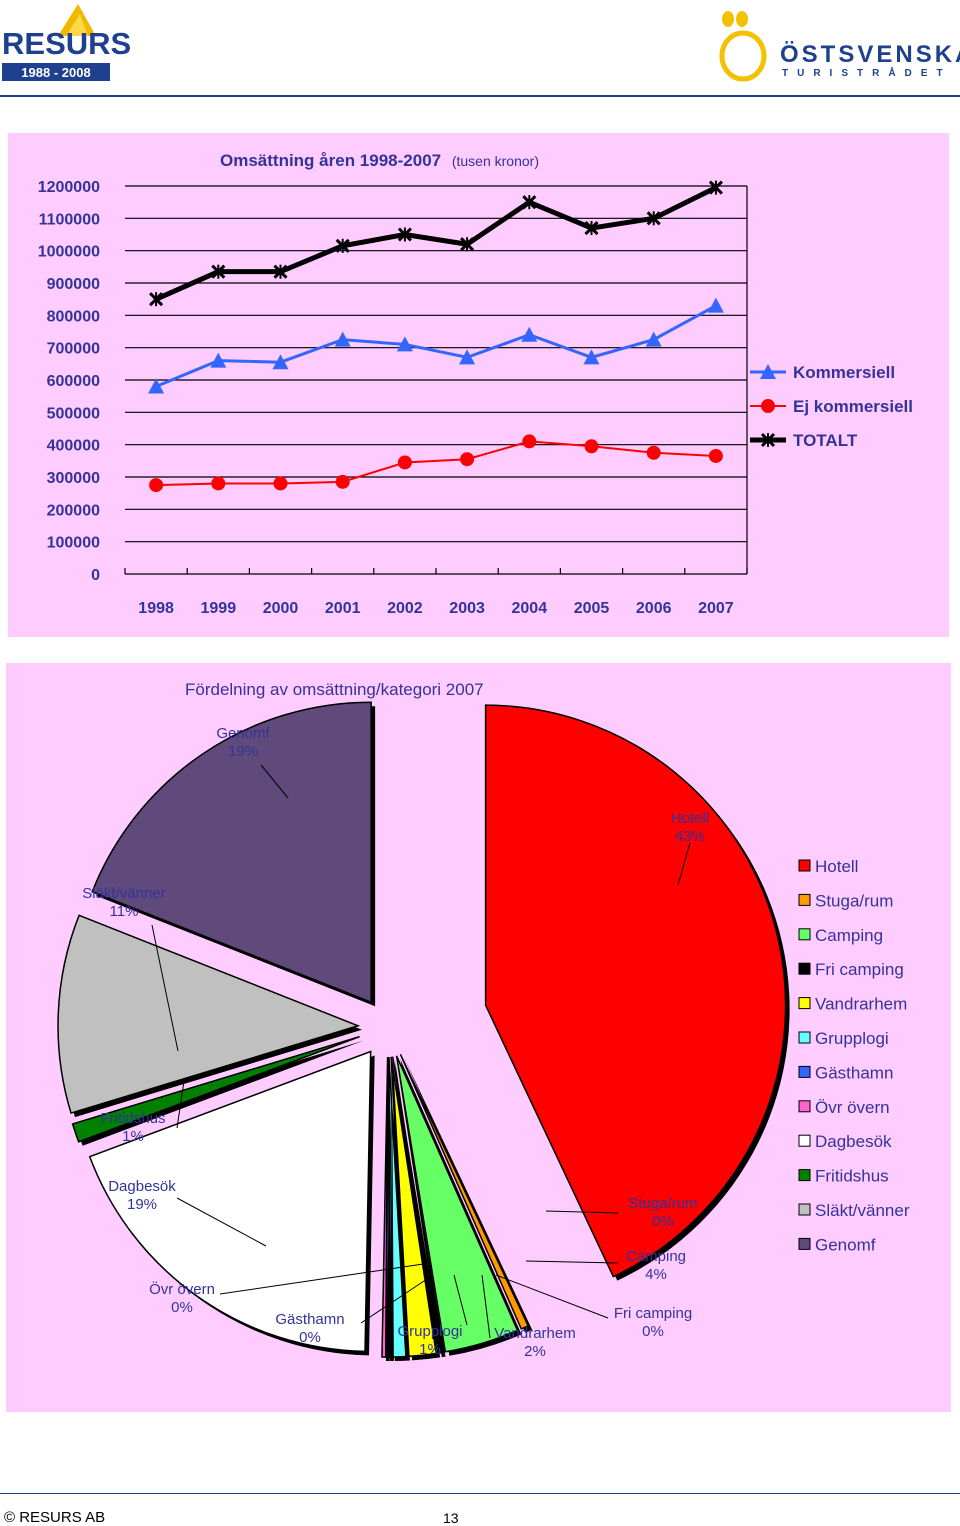 The width and height of the screenshot is (960, 1526). What do you see at coordinates (73, 381) in the screenshot?
I see `y-tick-label: 600000` at bounding box center [73, 381].